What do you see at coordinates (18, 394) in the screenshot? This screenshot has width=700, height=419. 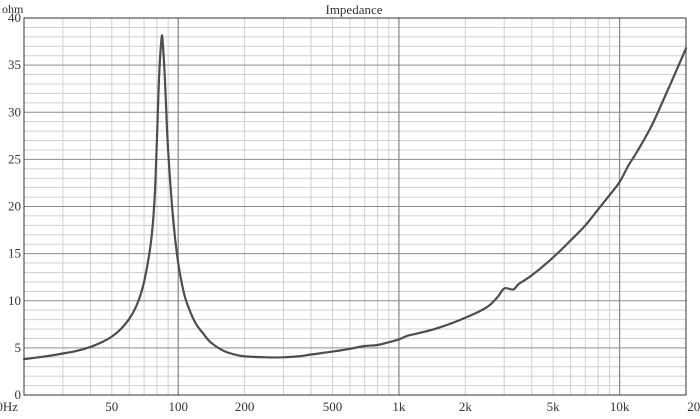 I see `y-tick-label: 0` at bounding box center [18, 394].